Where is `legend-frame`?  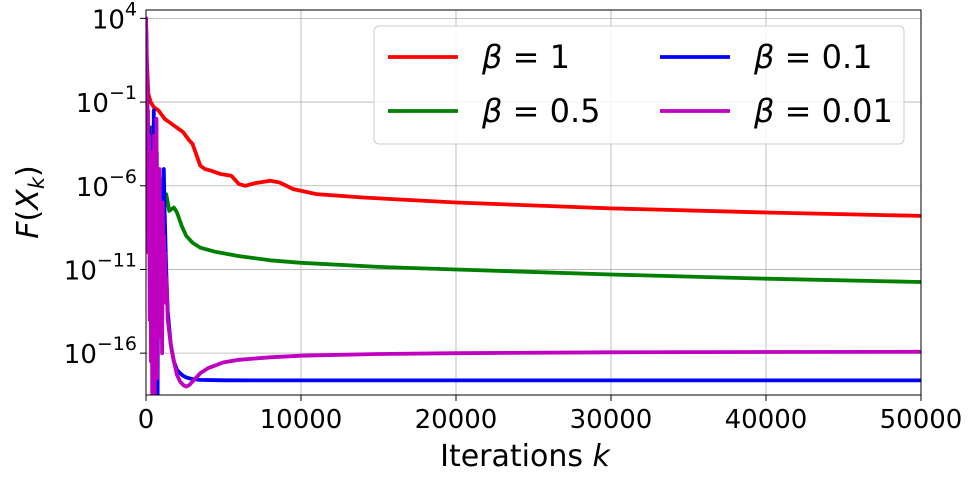
legend-frame is located at coordinates (639, 85).